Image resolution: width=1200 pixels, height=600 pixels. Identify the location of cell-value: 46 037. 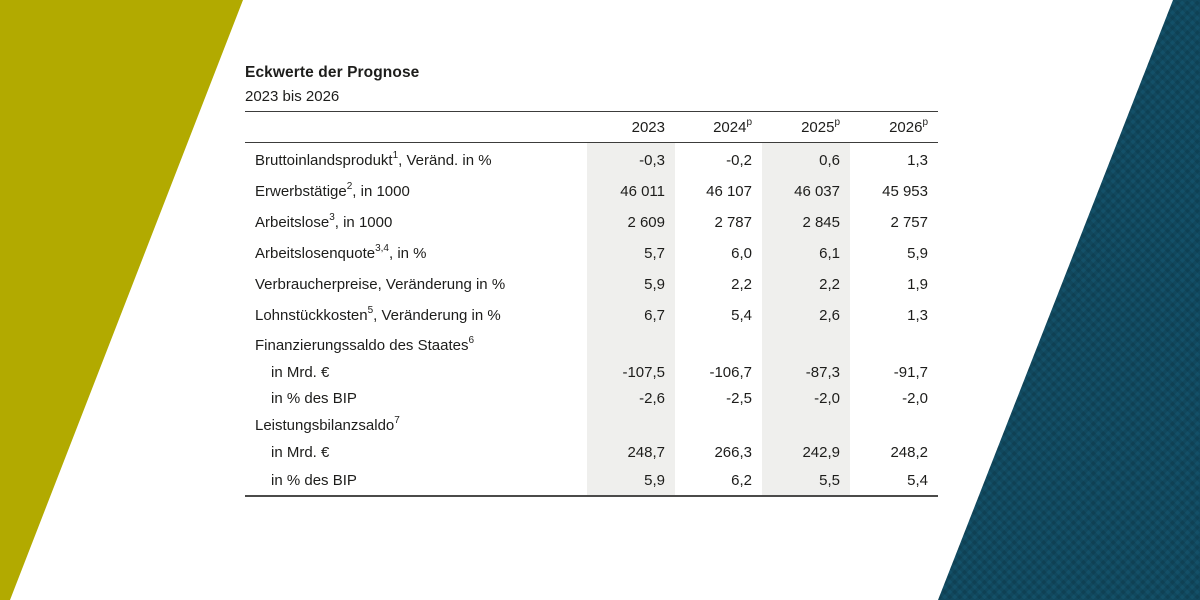
(817, 191).